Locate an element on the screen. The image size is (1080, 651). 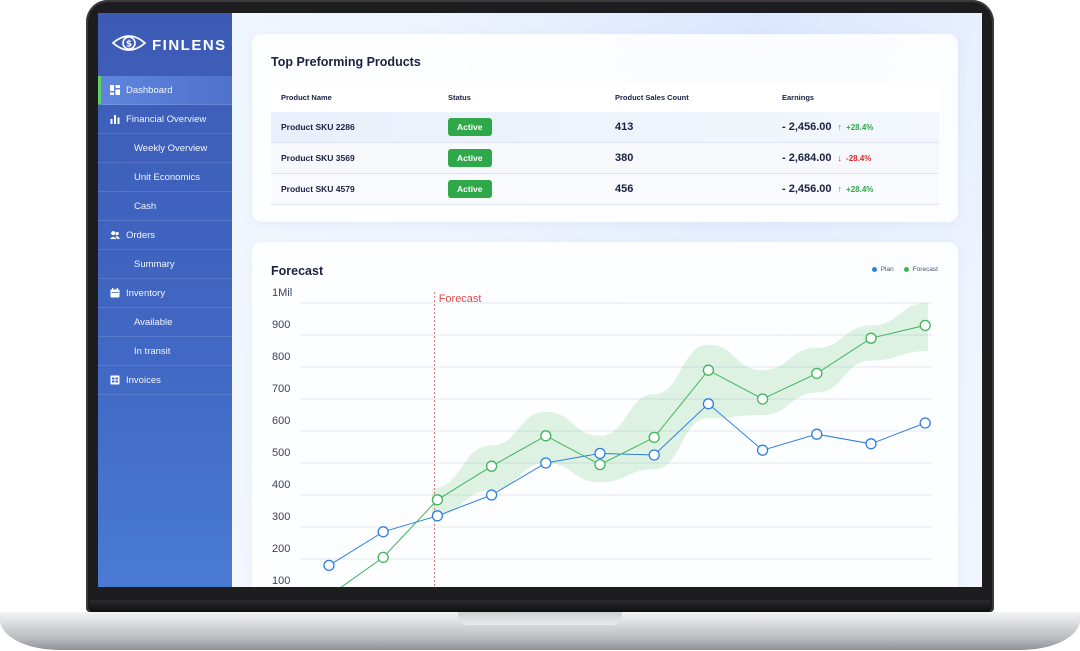
sidebar-item-label: Orders is located at coordinates (141, 235).